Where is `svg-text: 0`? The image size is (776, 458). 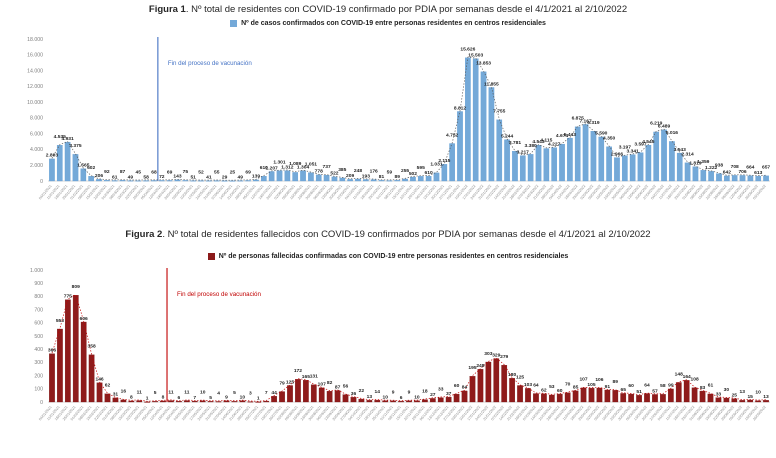
svg-text: 0 is located at coordinates (41, 403).